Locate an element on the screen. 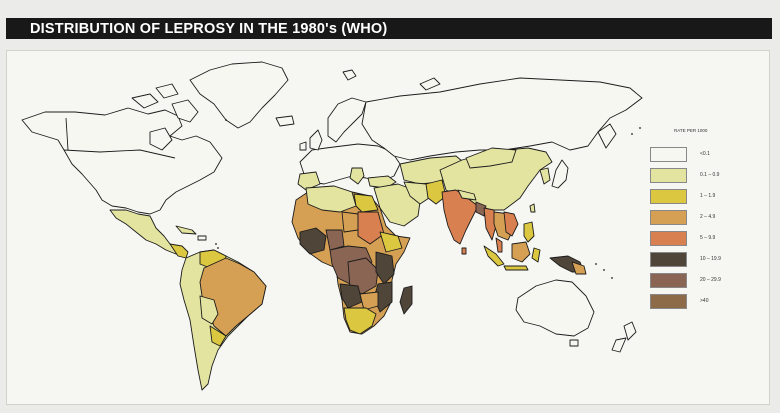 The width and height of the screenshot is (780, 413). region-iceland is located at coordinates (285, 121).